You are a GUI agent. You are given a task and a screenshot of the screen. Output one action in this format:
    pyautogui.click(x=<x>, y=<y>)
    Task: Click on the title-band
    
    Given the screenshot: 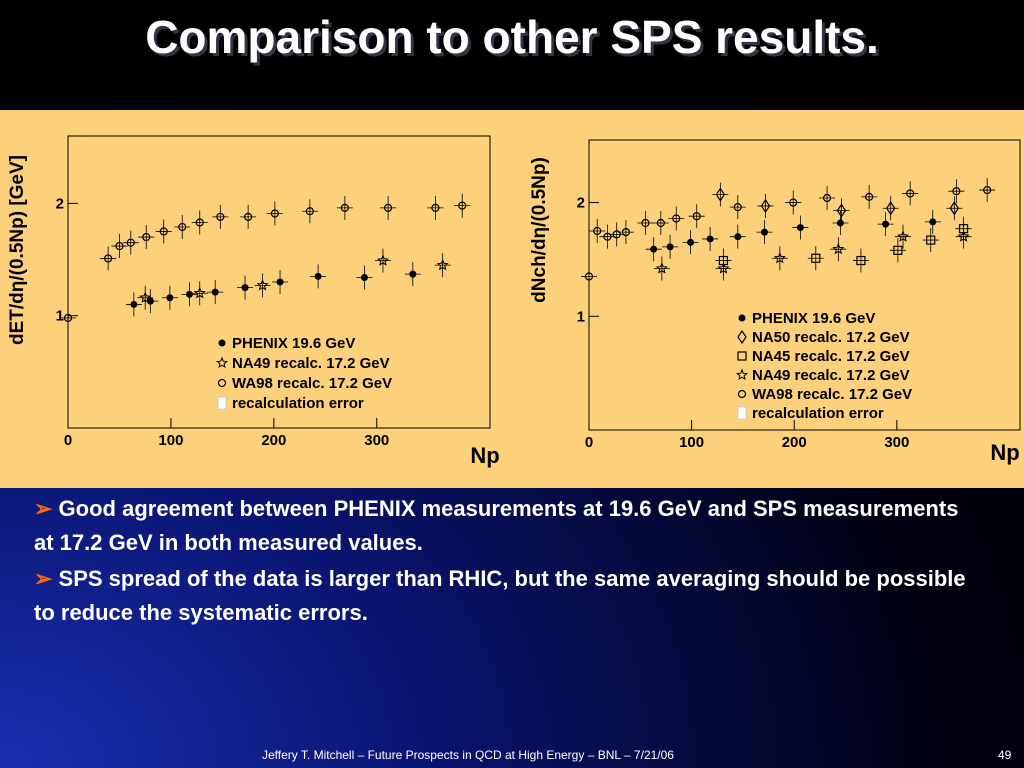 What is the action you would take?
    pyautogui.click(x=512, y=54)
    